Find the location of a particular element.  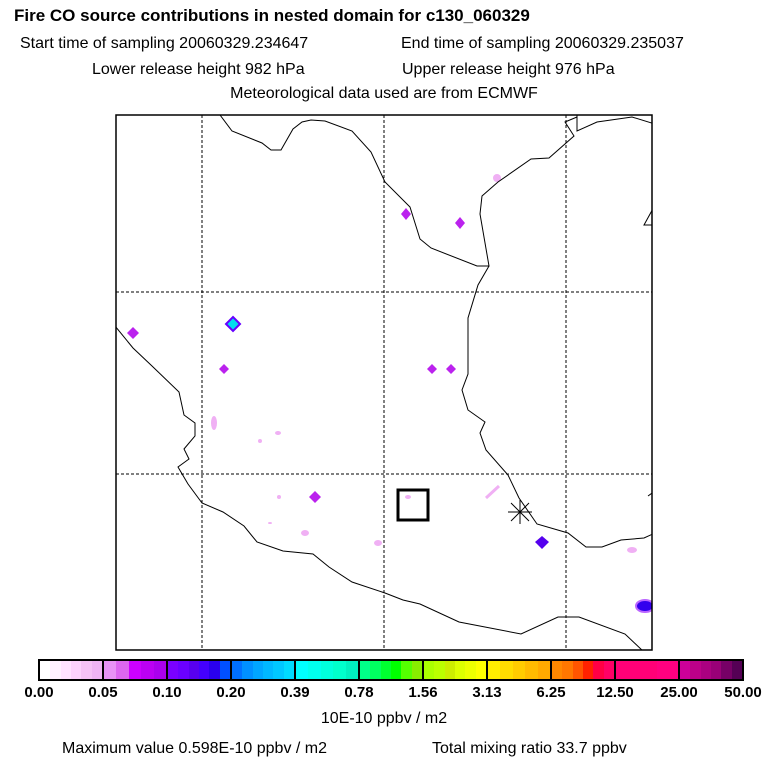

spot-violet is located at coordinates (542, 542).